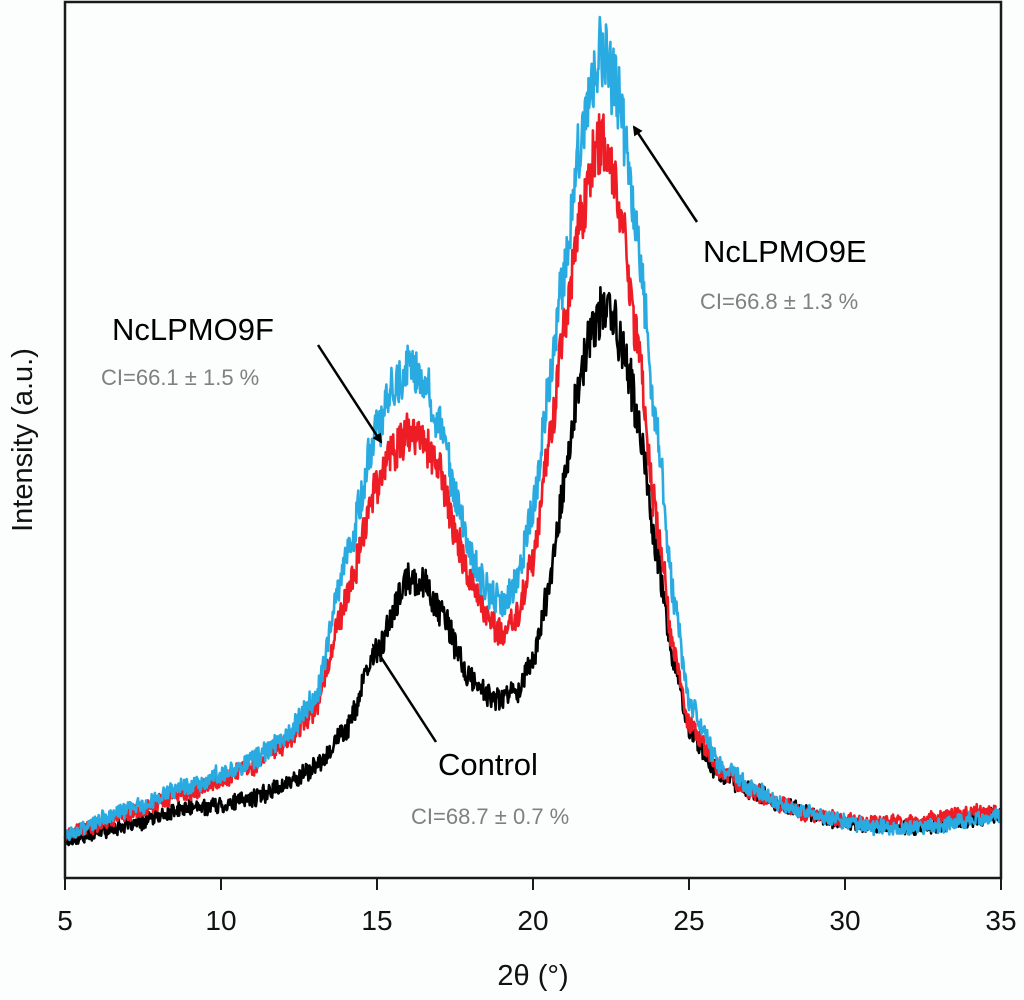 The image size is (1024, 1000). What do you see at coordinates (193, 329) in the screenshot?
I see `annotation-label-nclpmo9f: NcLPMO9F` at bounding box center [193, 329].